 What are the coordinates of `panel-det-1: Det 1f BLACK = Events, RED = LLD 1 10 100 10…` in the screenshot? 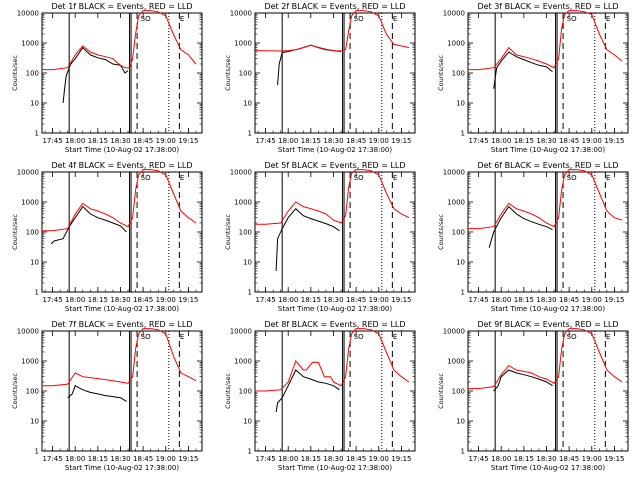 It's located at (107, 78).